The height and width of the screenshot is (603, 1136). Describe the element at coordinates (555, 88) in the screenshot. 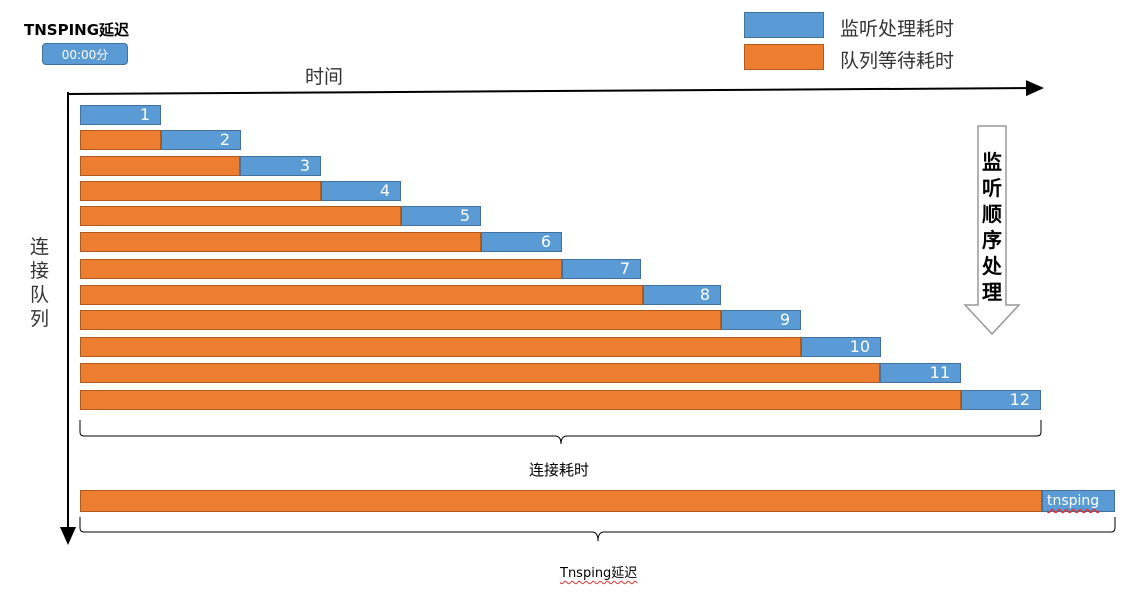

I see `x-axis` at that location.